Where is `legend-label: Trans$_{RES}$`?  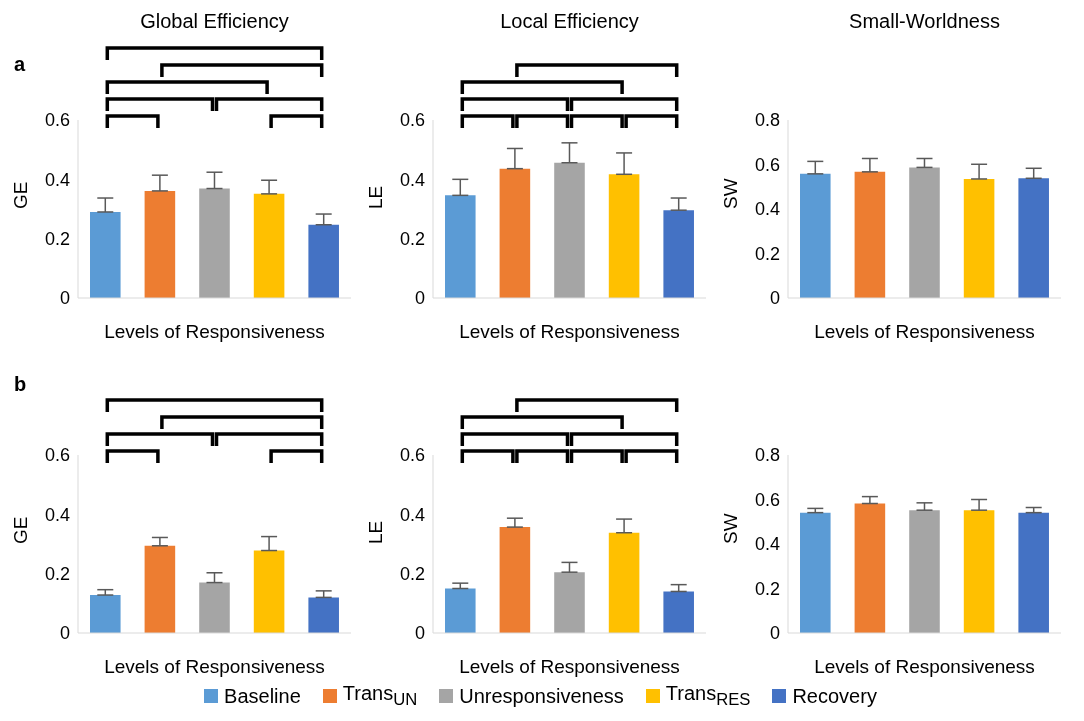 legend-label: Trans$_{RES}$ is located at coordinates (708, 696).